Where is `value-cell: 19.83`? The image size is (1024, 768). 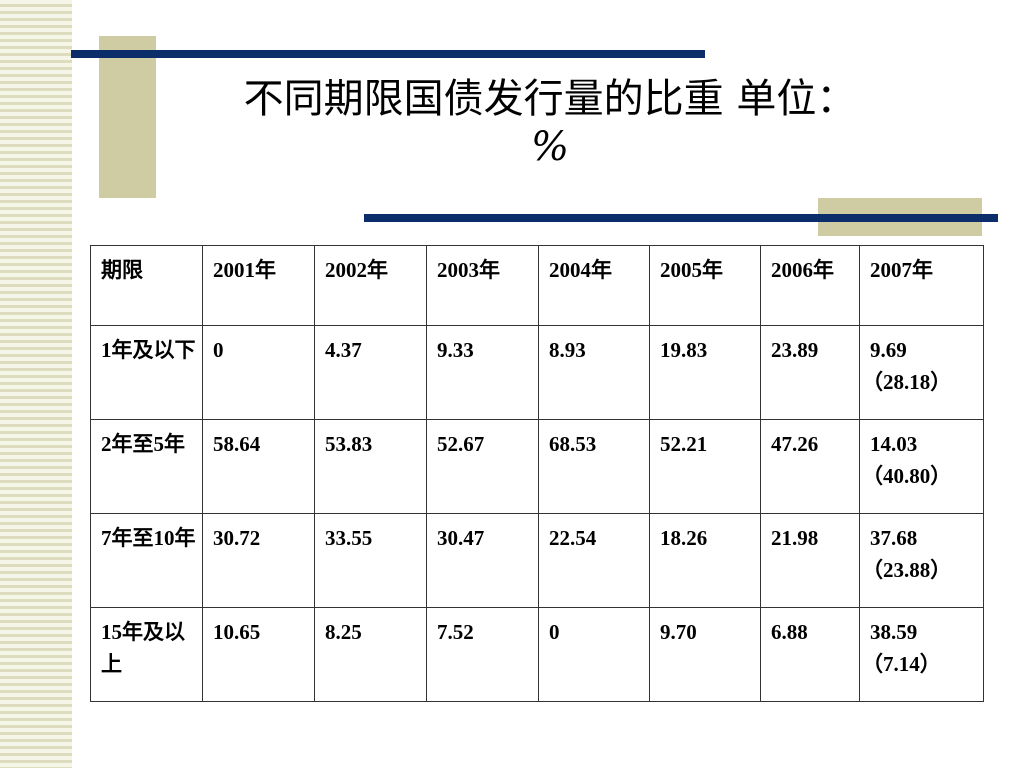
value-cell: 19.83 is located at coordinates (705, 372).